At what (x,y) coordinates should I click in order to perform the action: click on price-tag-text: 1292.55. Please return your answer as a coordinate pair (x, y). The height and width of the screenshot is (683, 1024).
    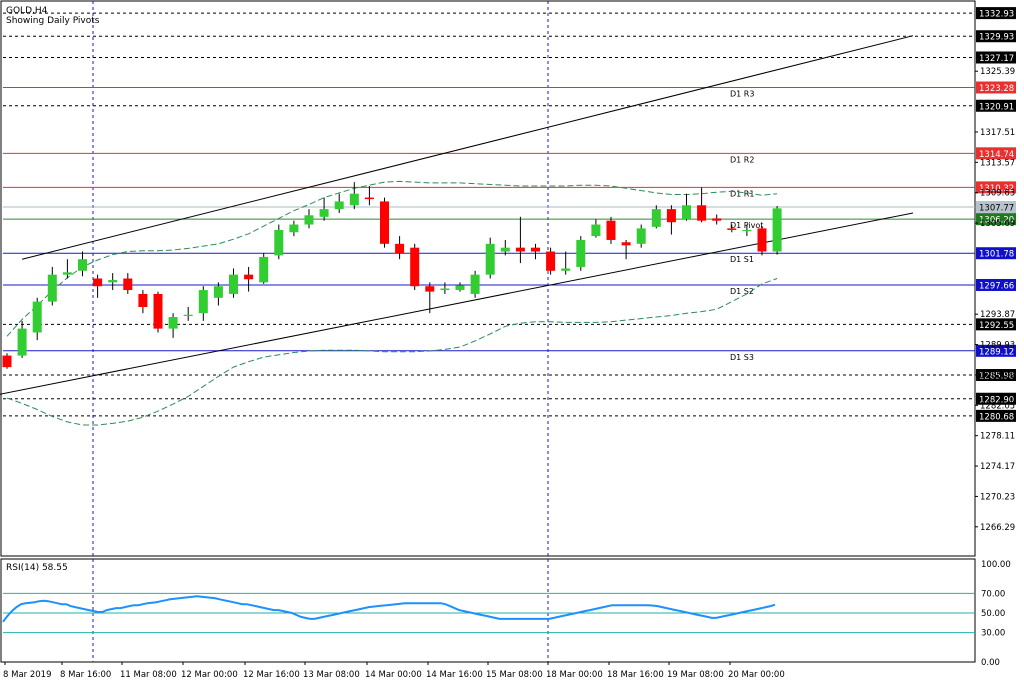
    Looking at the image, I should click on (996, 326).